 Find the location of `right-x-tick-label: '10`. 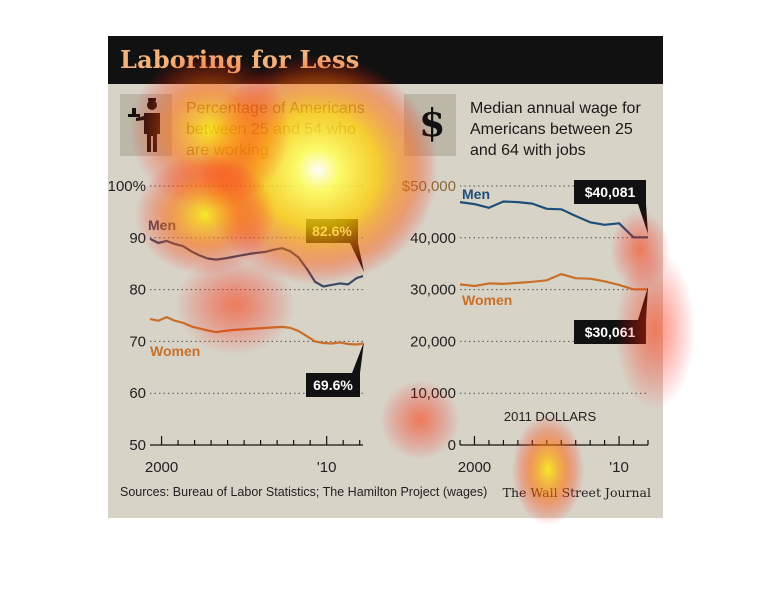

right-x-tick-label: '10 is located at coordinates (619, 467).